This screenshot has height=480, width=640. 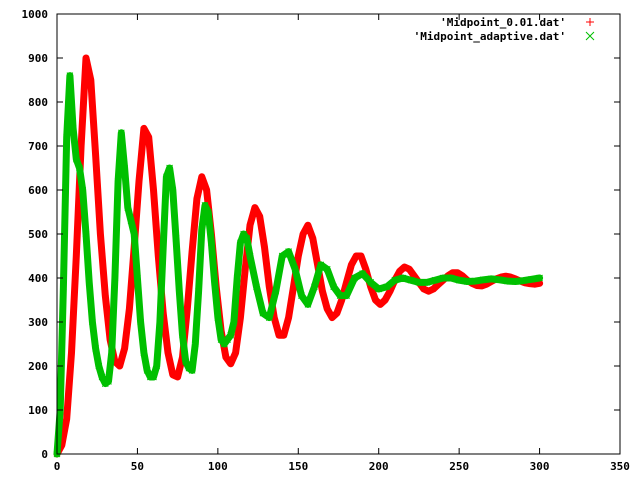 What do you see at coordinates (38, 366) in the screenshot?
I see `y-tick-label: 200` at bounding box center [38, 366].